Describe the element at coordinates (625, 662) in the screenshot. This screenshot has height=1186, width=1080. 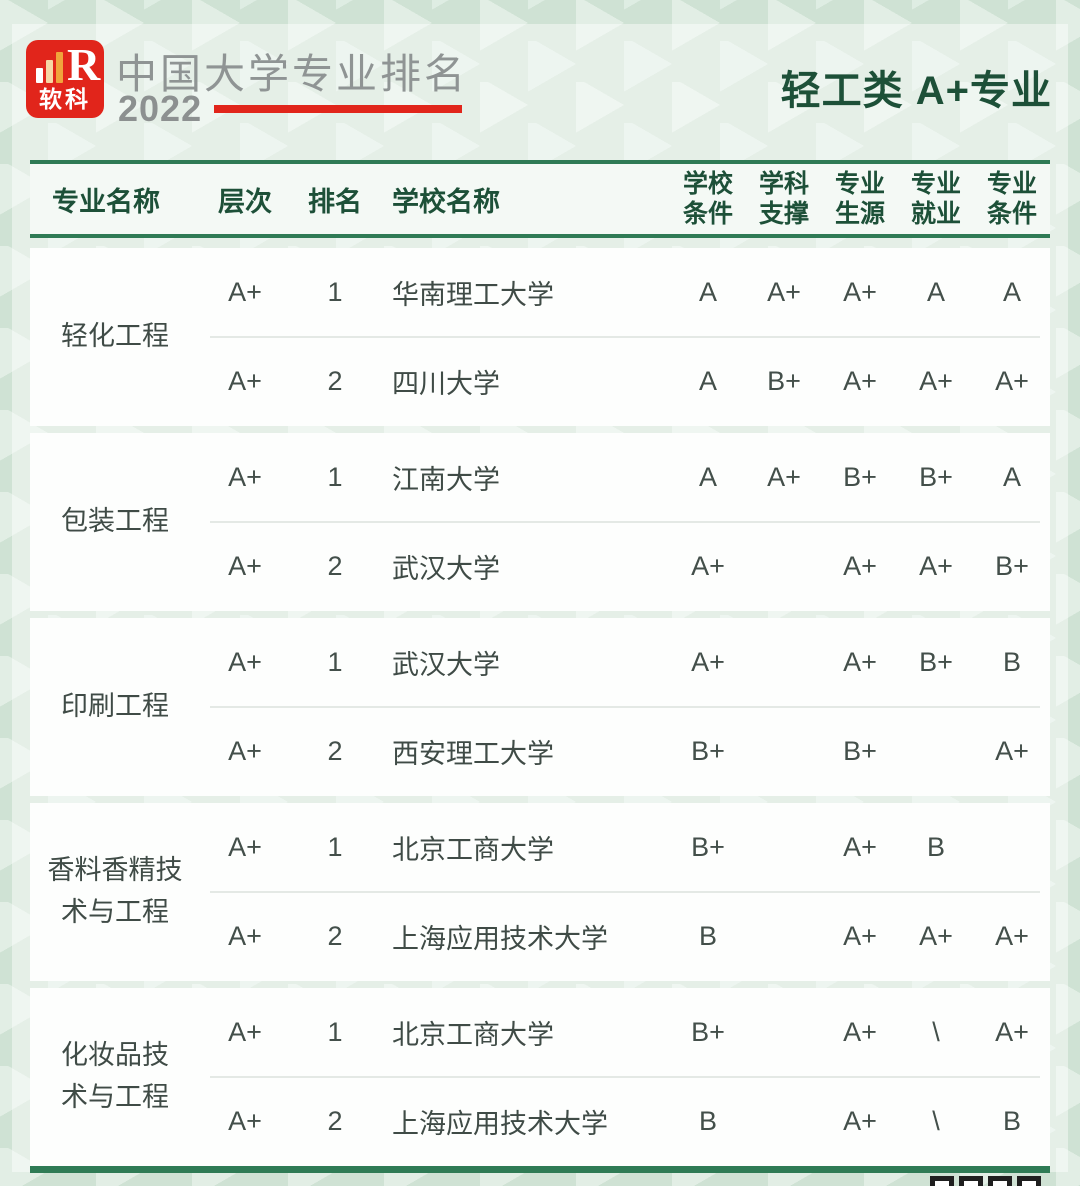
I see `table-row: A+ 1 武汉大学 A+ A+ B+ B` at that location.